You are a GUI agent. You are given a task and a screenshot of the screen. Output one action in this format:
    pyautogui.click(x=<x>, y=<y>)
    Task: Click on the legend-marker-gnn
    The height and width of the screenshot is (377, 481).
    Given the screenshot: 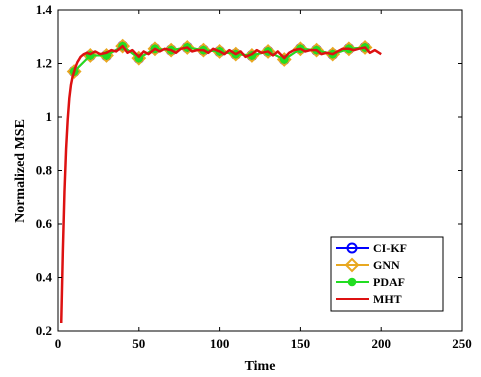 What is the action you would take?
    pyautogui.click(x=352, y=265)
    